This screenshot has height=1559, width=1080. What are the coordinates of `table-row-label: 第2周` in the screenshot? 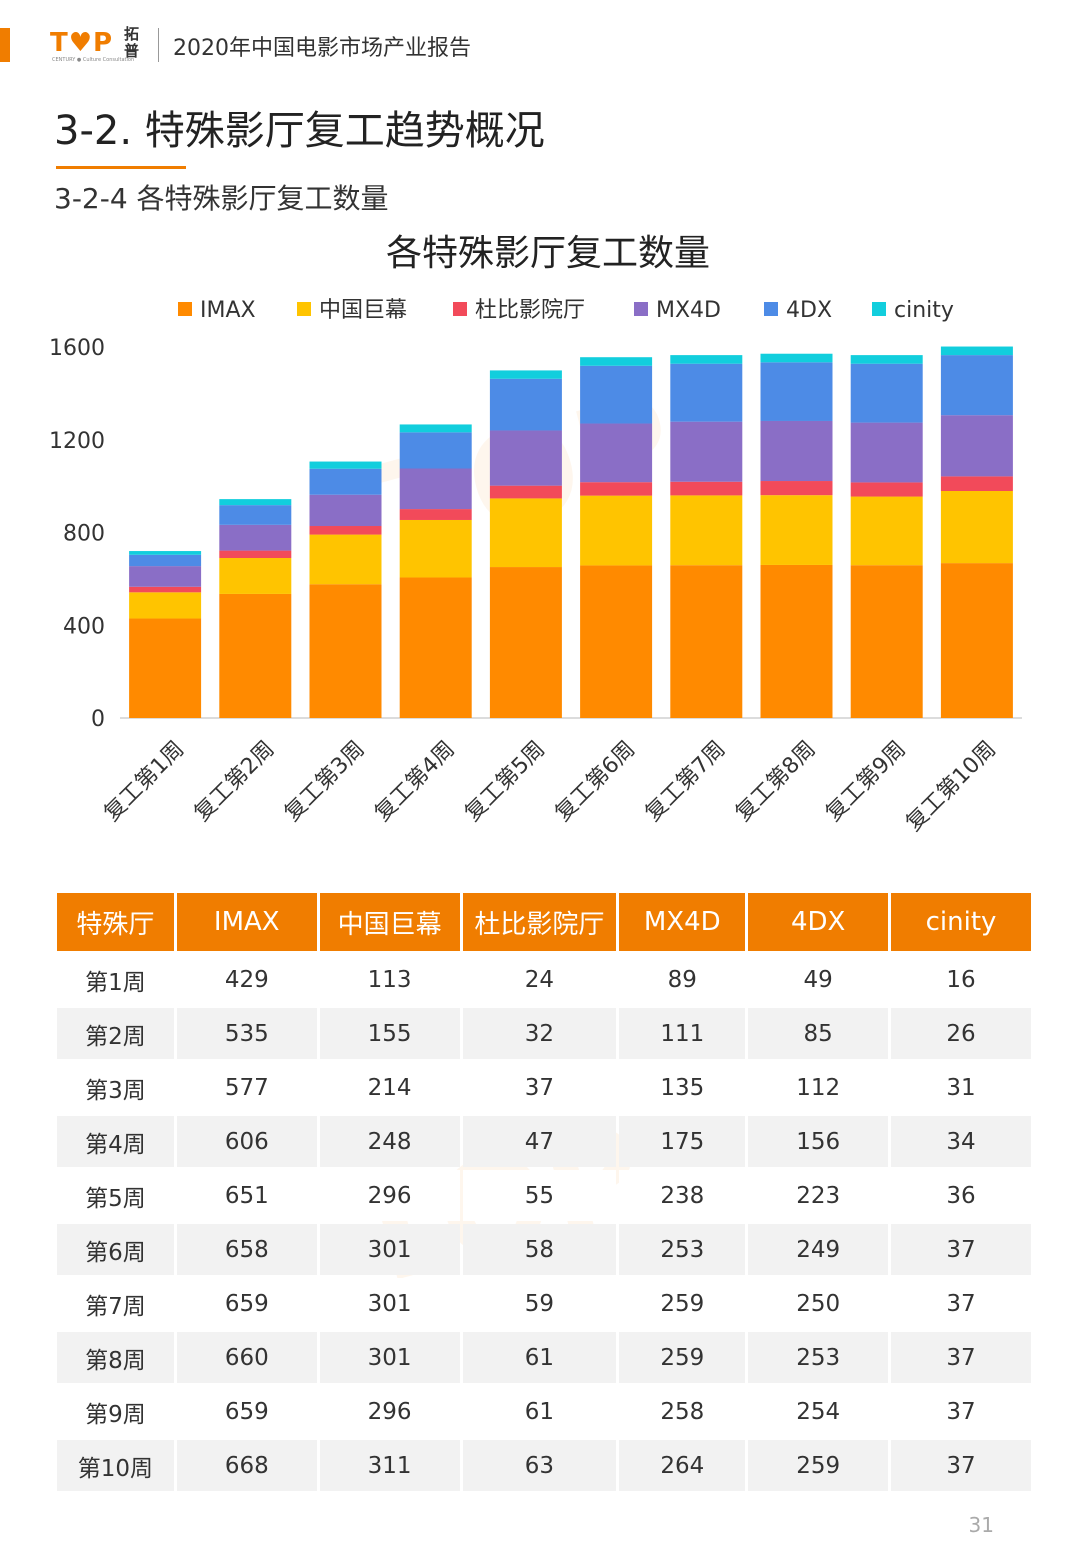 It's located at (115, 1033).